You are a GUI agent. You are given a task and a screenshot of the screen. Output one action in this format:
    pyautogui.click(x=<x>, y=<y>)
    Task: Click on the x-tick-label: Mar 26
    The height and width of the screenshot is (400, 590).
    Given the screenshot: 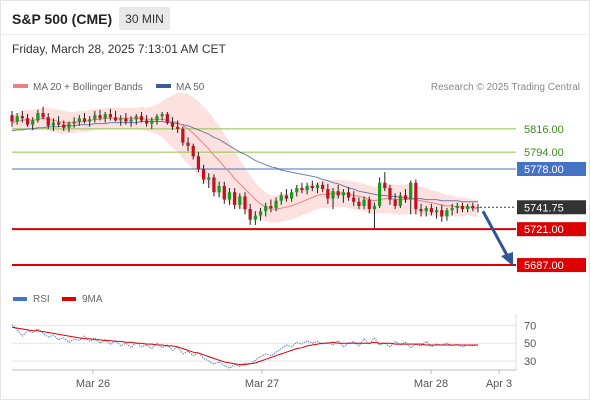 What is the action you would take?
    pyautogui.click(x=93, y=384)
    